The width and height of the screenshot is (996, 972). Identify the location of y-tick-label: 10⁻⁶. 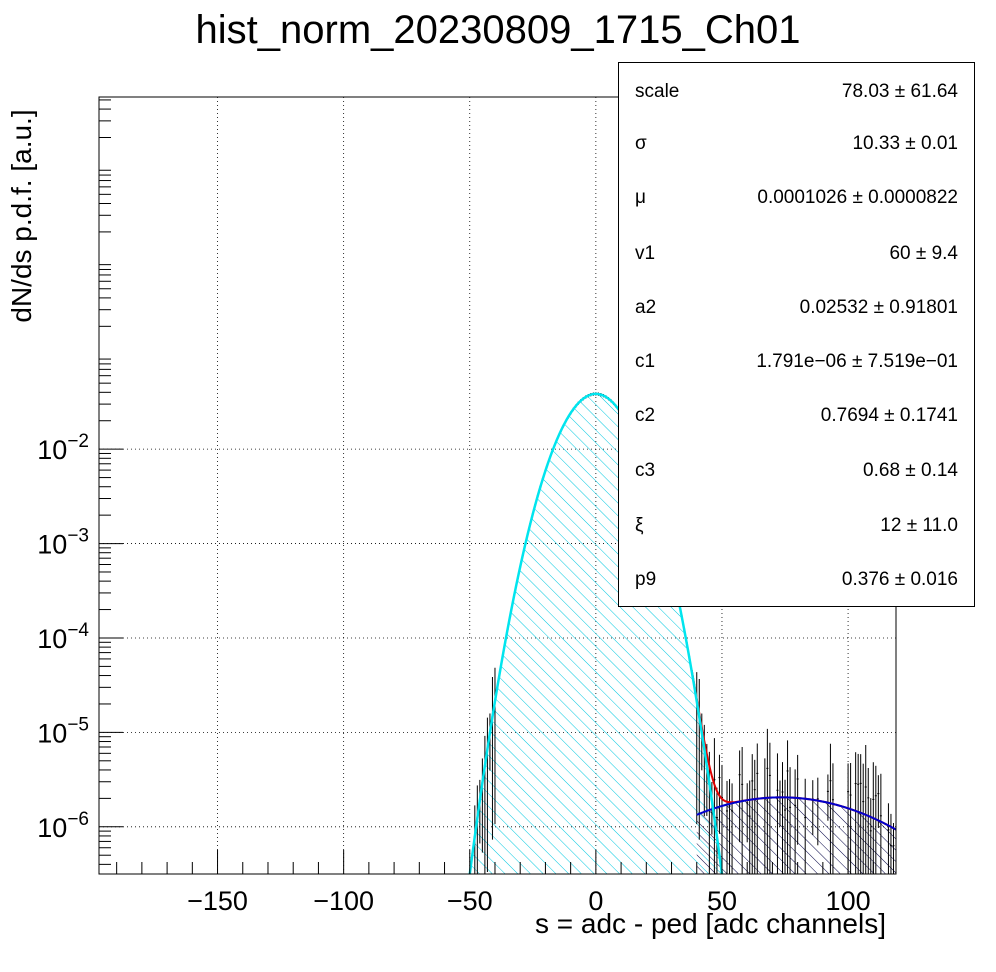
(63, 826).